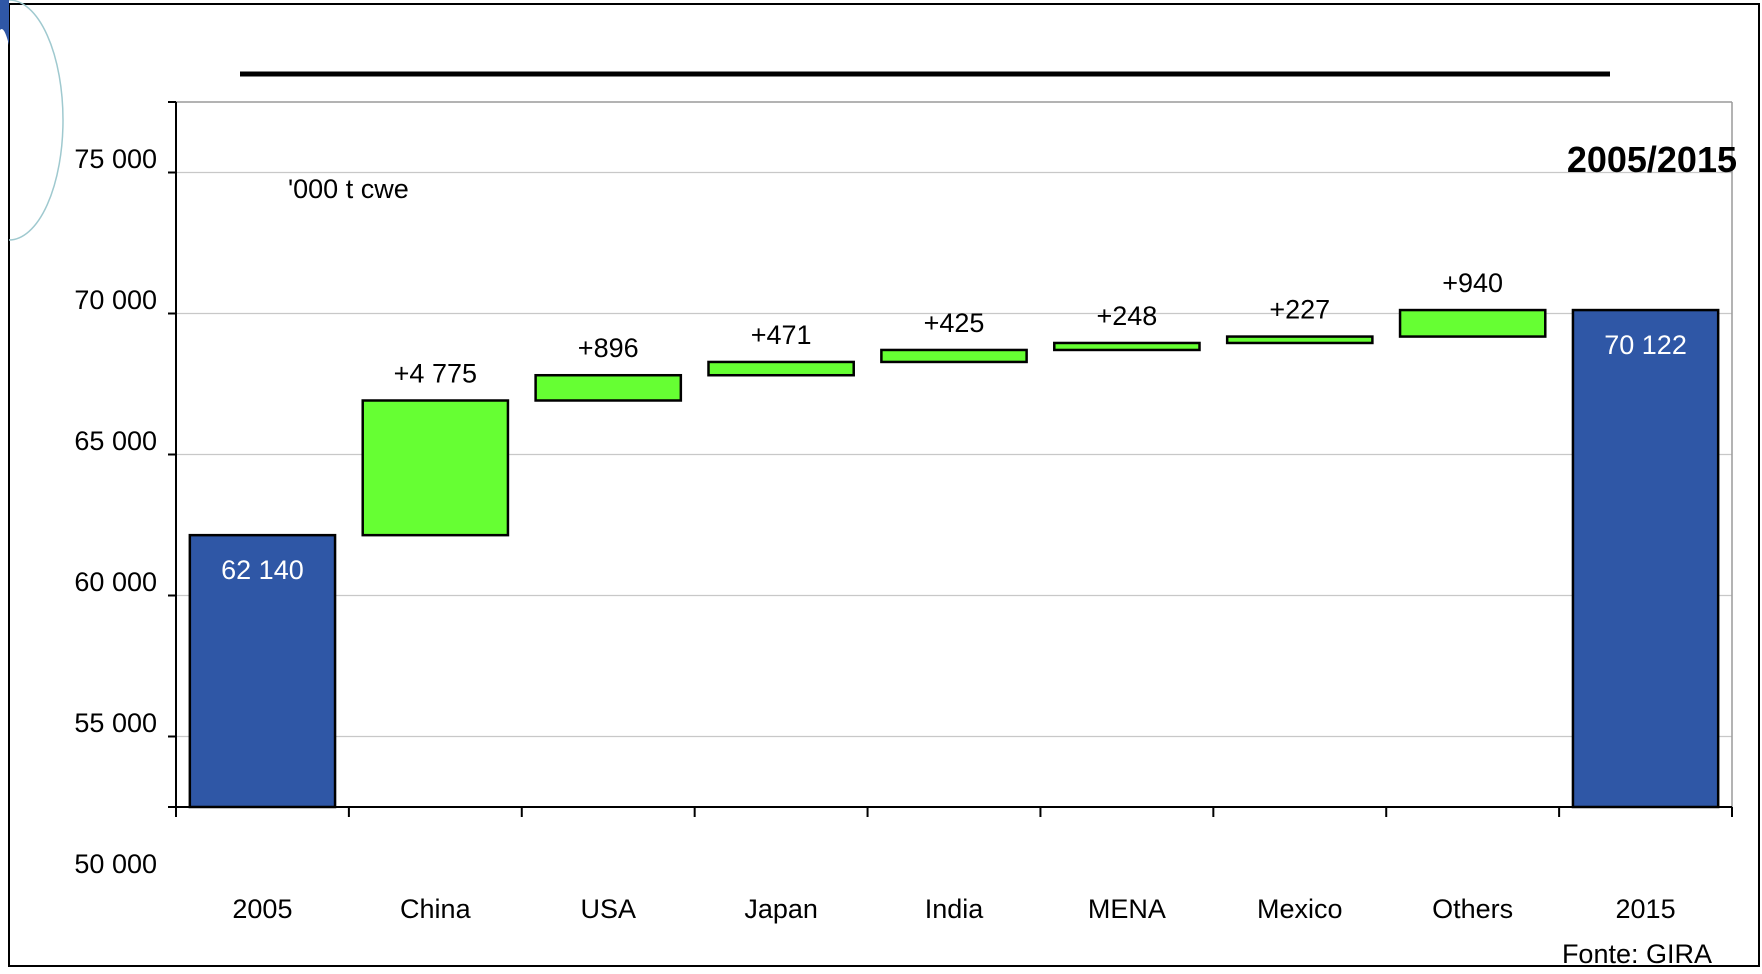 Image resolution: width=1762 pixels, height=974 pixels. I want to click on x-tick-label: 2015, so click(1646, 909).